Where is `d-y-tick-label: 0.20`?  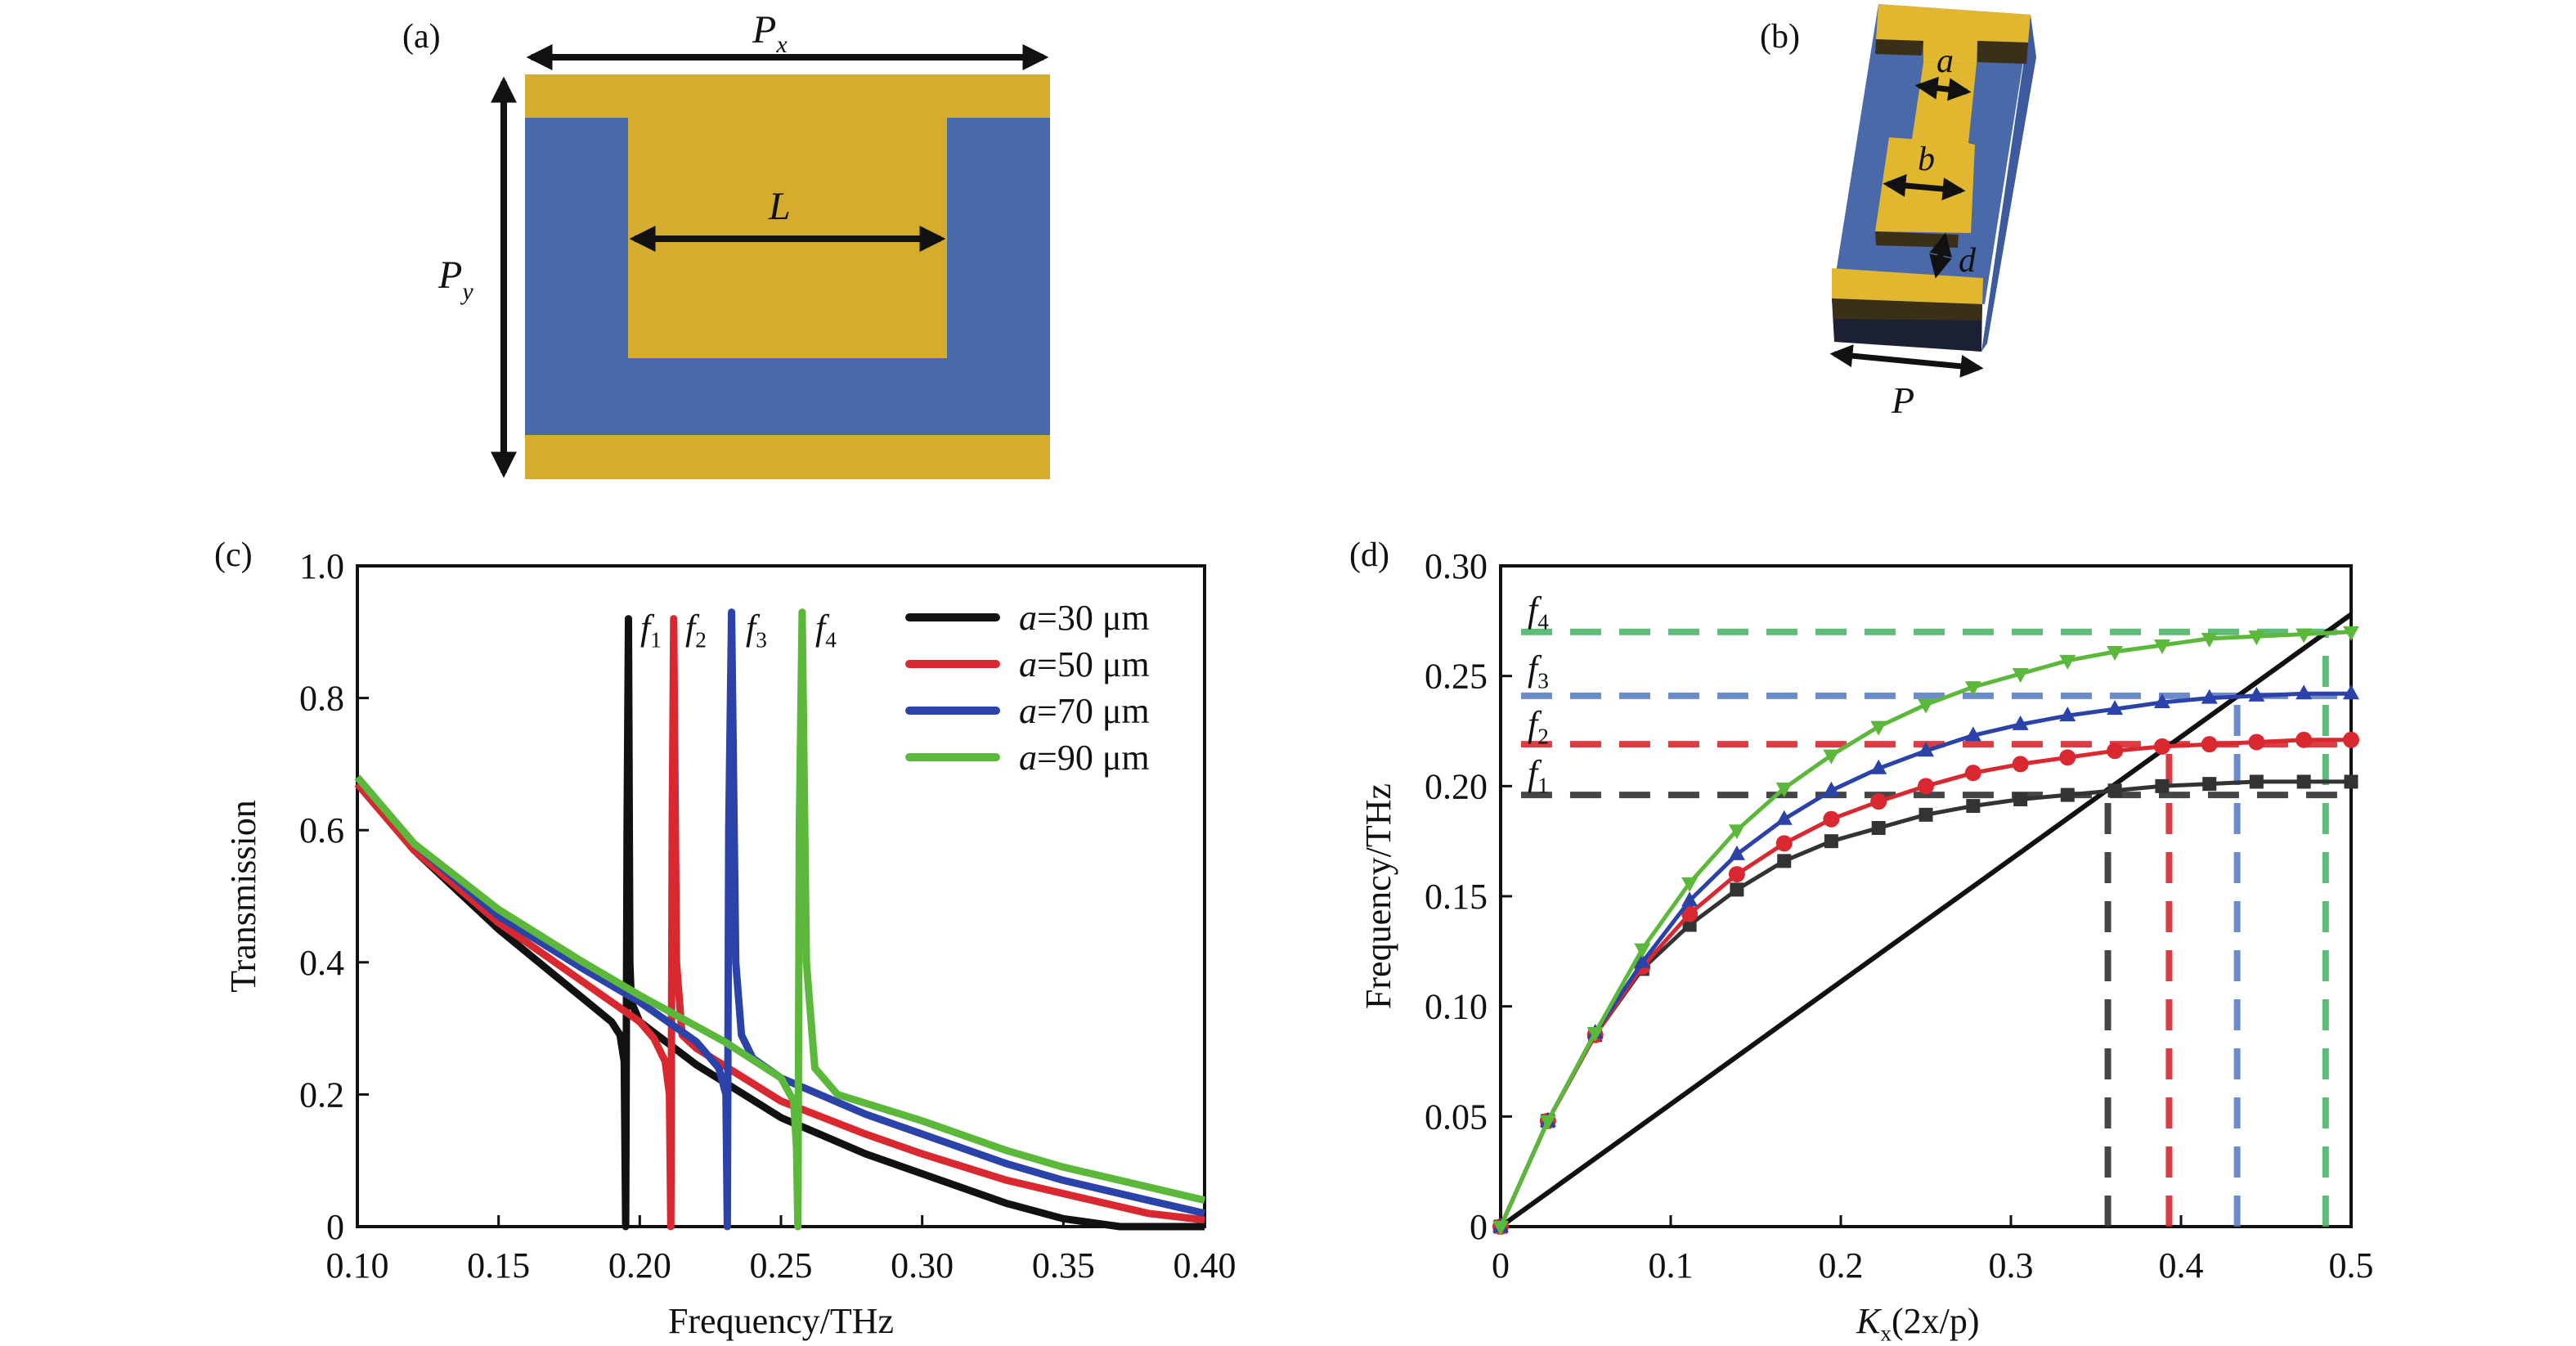 d-y-tick-label: 0.20 is located at coordinates (1457, 786).